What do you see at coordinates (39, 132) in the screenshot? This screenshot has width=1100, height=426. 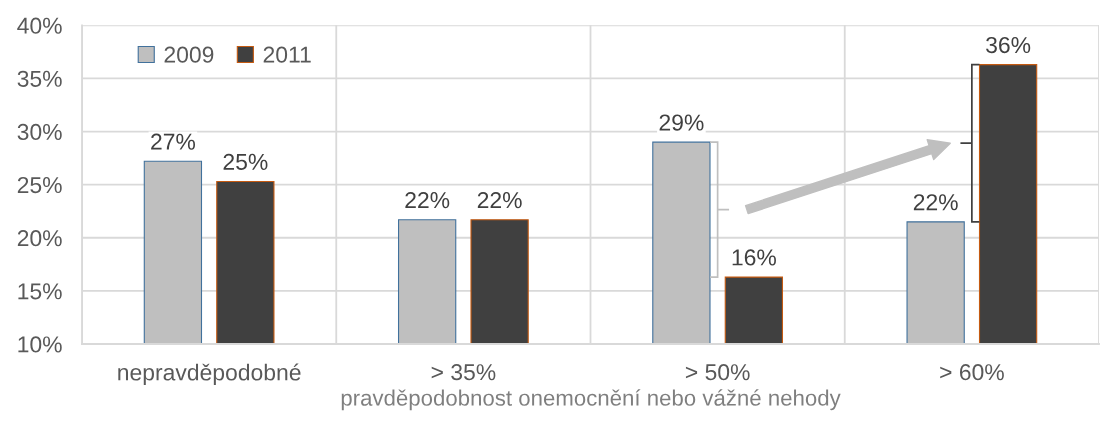 I see `y-tick-label: 30%` at bounding box center [39, 132].